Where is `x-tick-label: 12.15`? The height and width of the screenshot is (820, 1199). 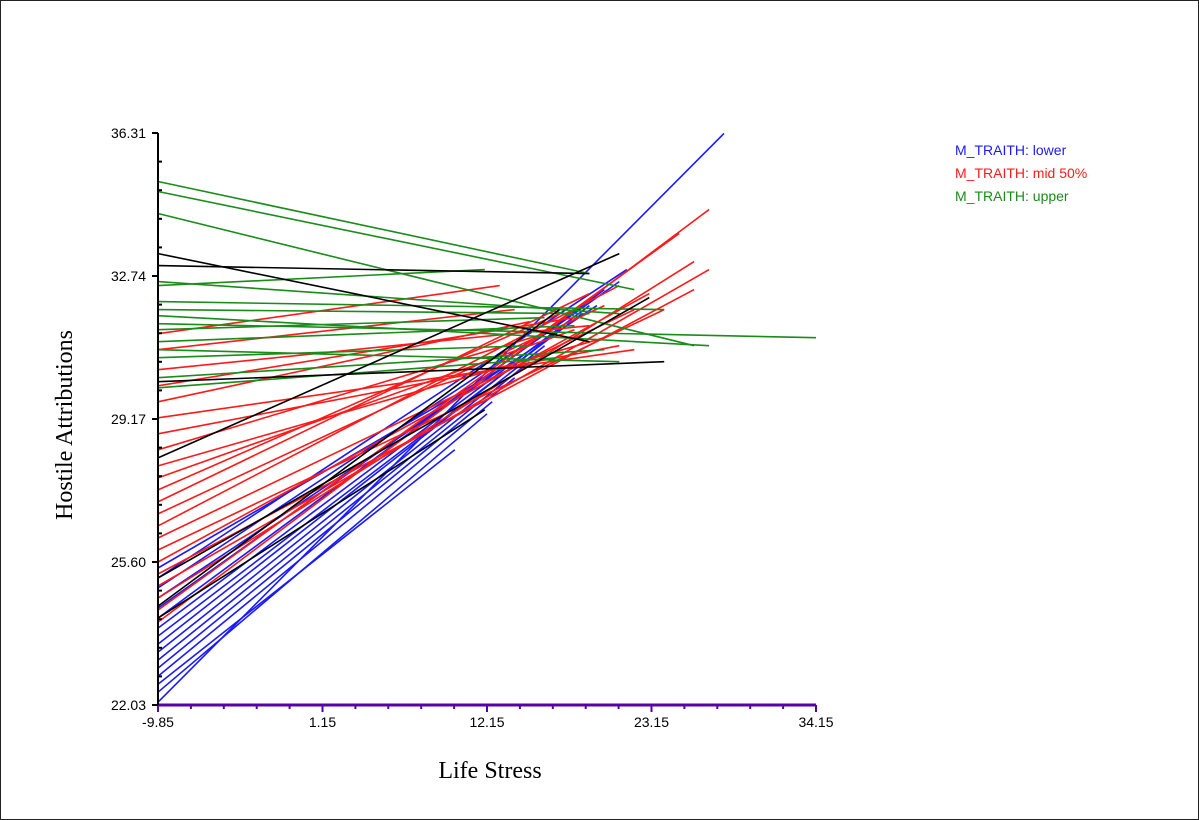 x-tick-label: 12.15 is located at coordinates (486, 722).